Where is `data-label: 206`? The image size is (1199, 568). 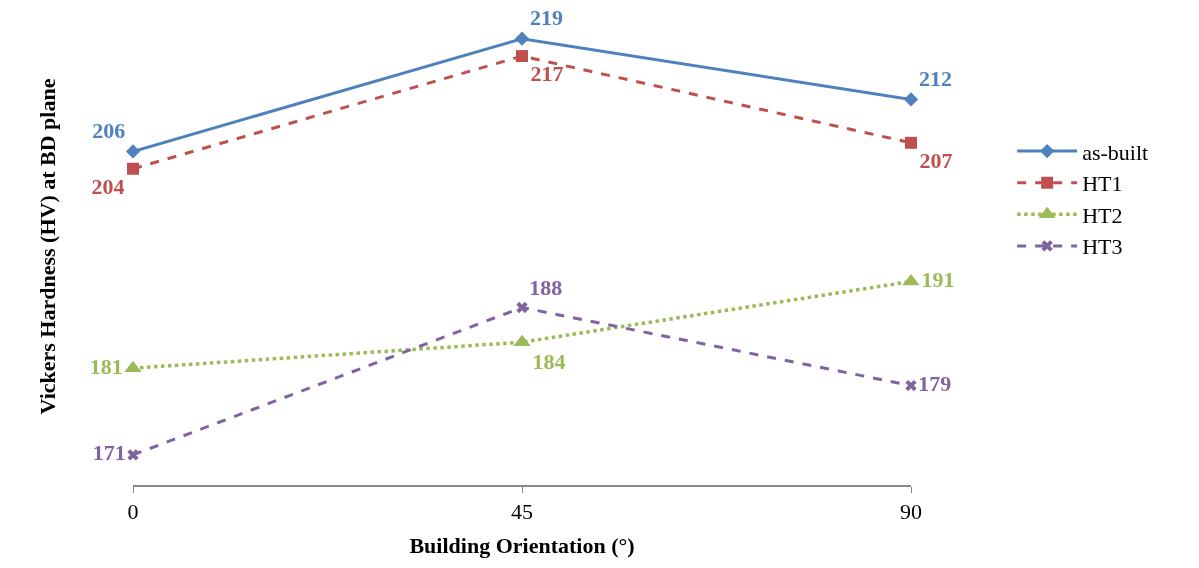
data-label: 206 is located at coordinates (109, 131).